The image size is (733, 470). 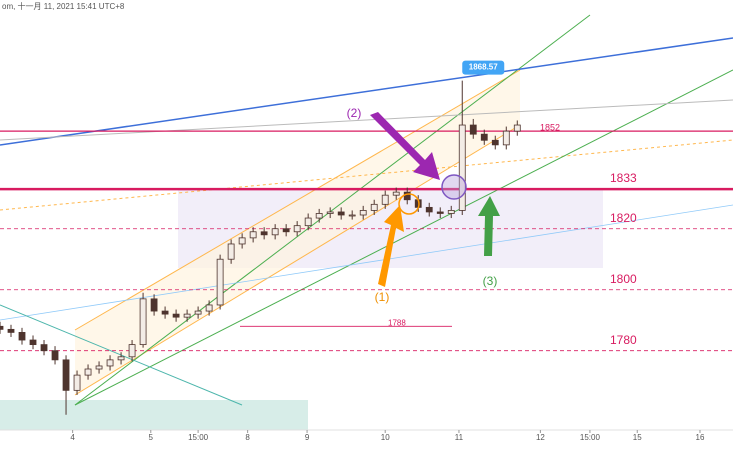 I want to click on x-tick-label: 10, so click(x=385, y=437).